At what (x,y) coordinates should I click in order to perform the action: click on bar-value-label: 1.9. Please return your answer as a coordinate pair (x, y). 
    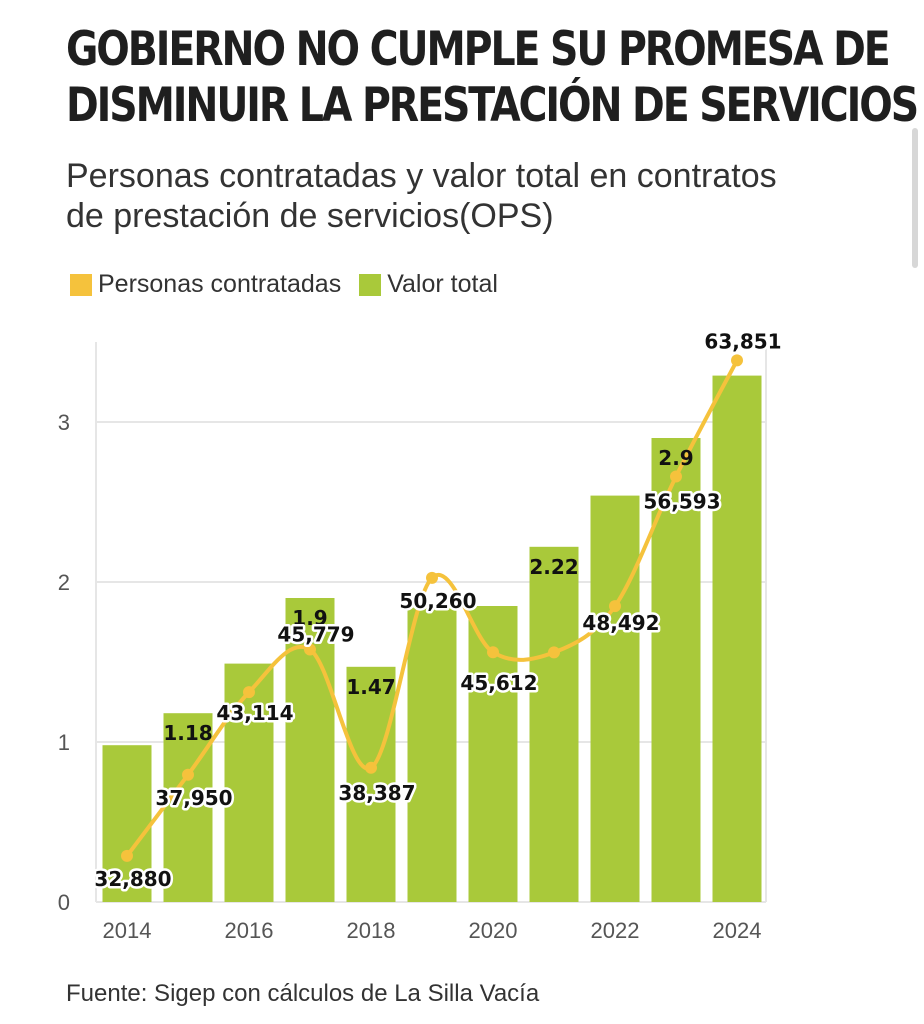
    Looking at the image, I should click on (309, 618).